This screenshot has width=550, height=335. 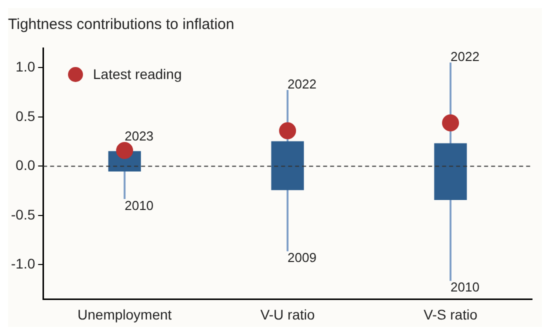 I want to click on y-tick-label: 1.0, so click(x=26, y=66).